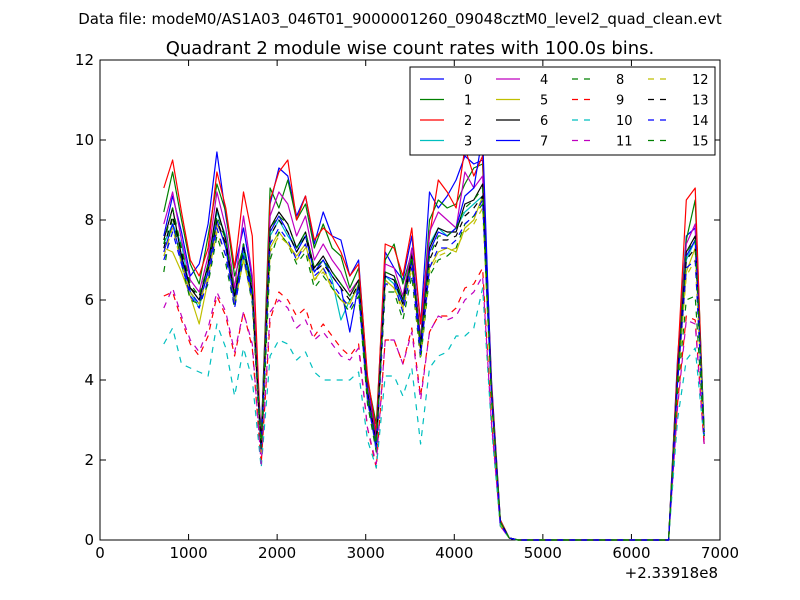 This screenshot has width=800, height=600. I want to click on legend-label-11: 11, so click(624, 142).